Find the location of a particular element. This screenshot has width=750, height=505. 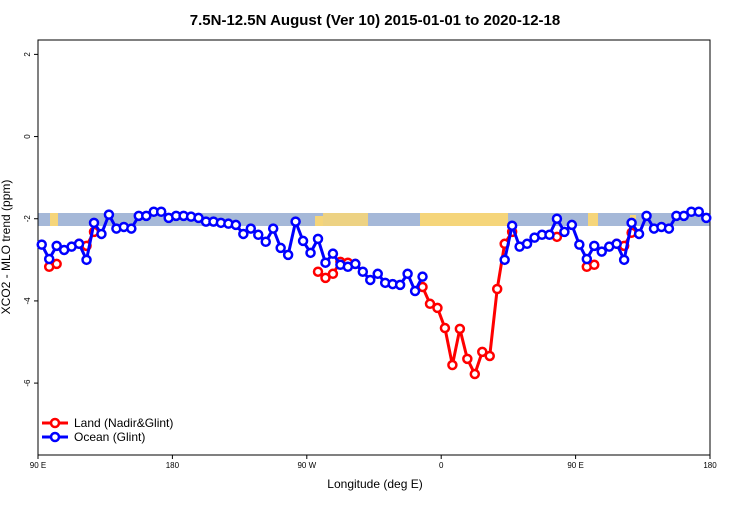

y-tick-label: 2 is located at coordinates (27, 54).